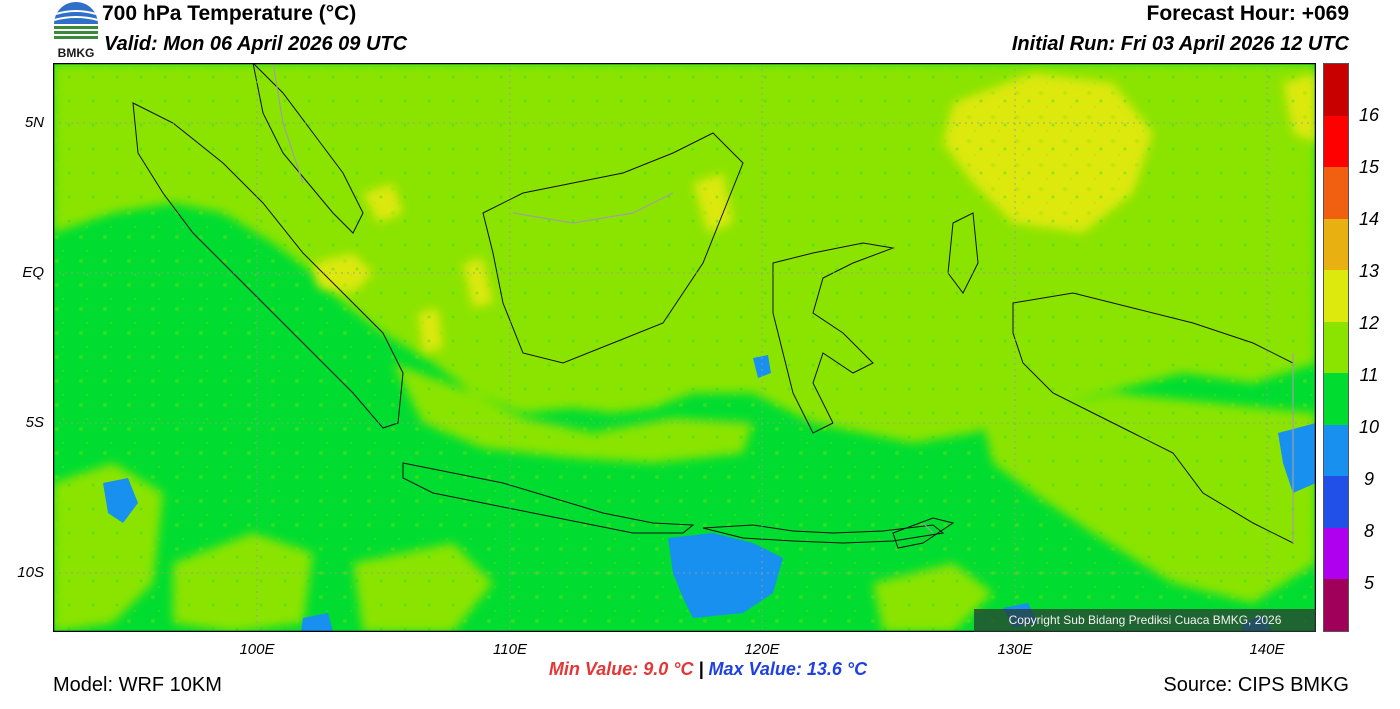 This screenshot has height=709, width=1400. Describe the element at coordinates (1369, 375) in the screenshot. I see `colorbar-label: 11` at that location.